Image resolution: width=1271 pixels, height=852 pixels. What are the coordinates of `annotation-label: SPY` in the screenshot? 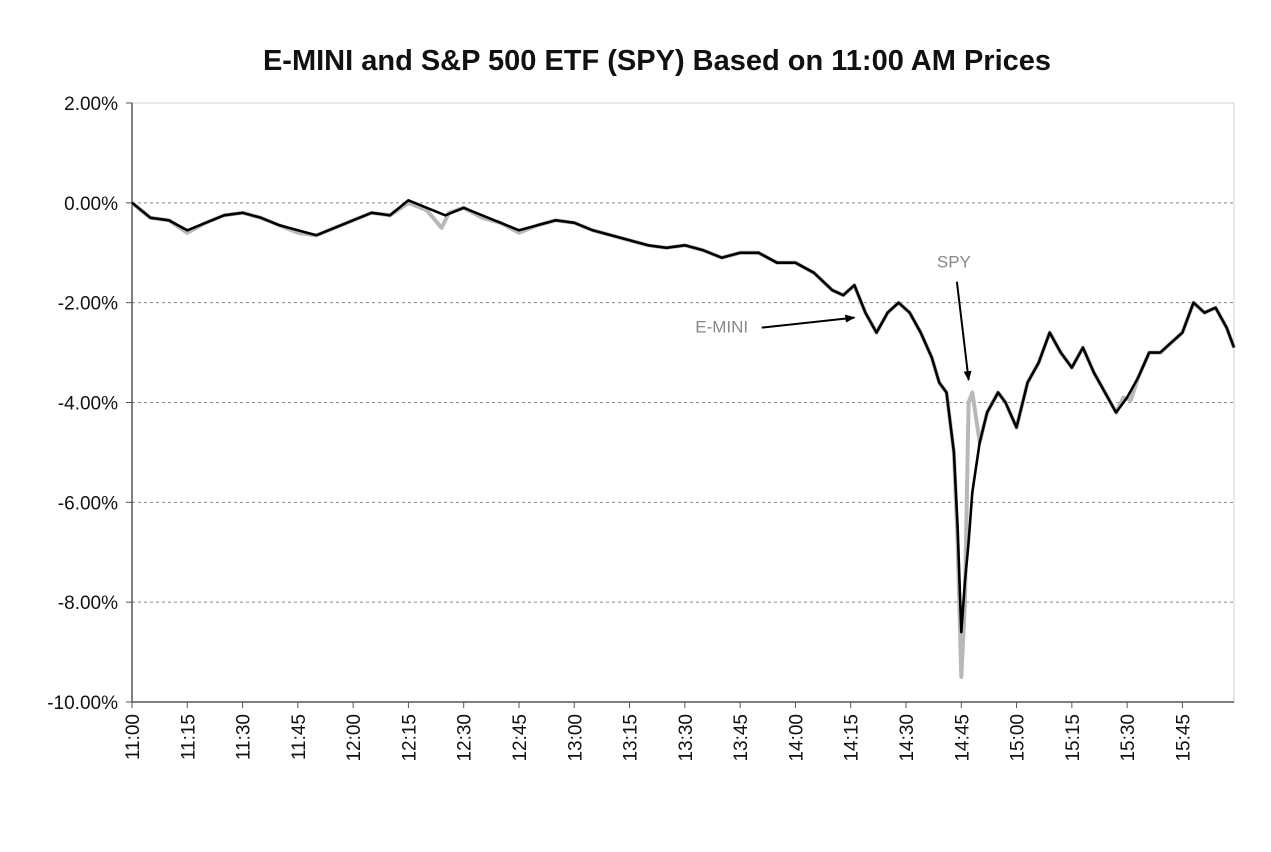 It's located at (954, 262).